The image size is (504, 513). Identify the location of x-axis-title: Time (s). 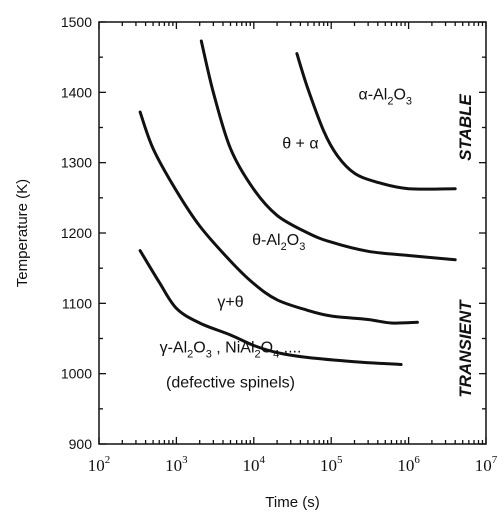
(292, 502).